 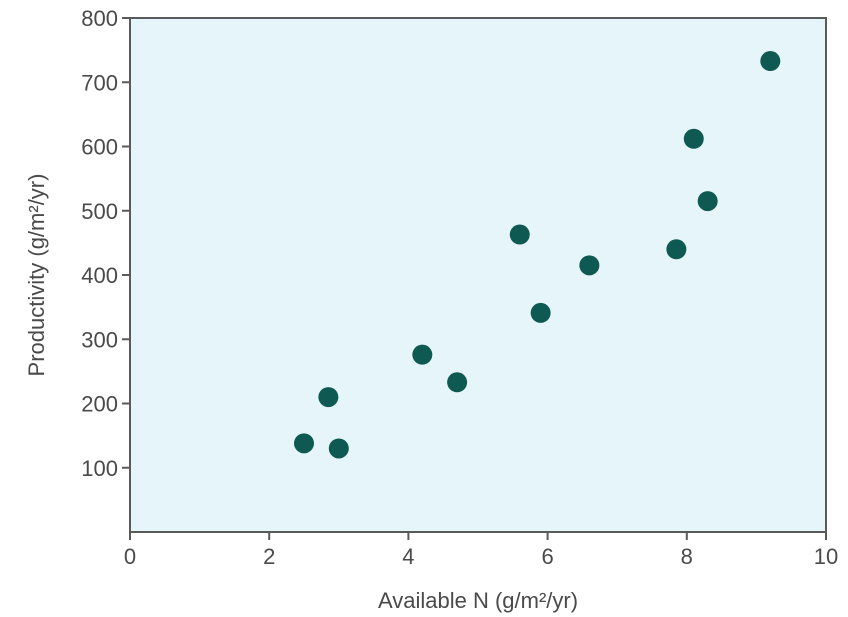 What do you see at coordinates (99, 211) in the screenshot?
I see `y-tick-label: 500` at bounding box center [99, 211].